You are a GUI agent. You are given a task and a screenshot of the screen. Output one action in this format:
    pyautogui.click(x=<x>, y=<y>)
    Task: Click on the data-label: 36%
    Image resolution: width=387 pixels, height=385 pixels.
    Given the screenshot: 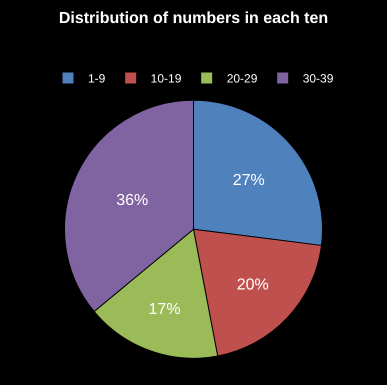 What is the action you would take?
    pyautogui.click(x=132, y=200)
    